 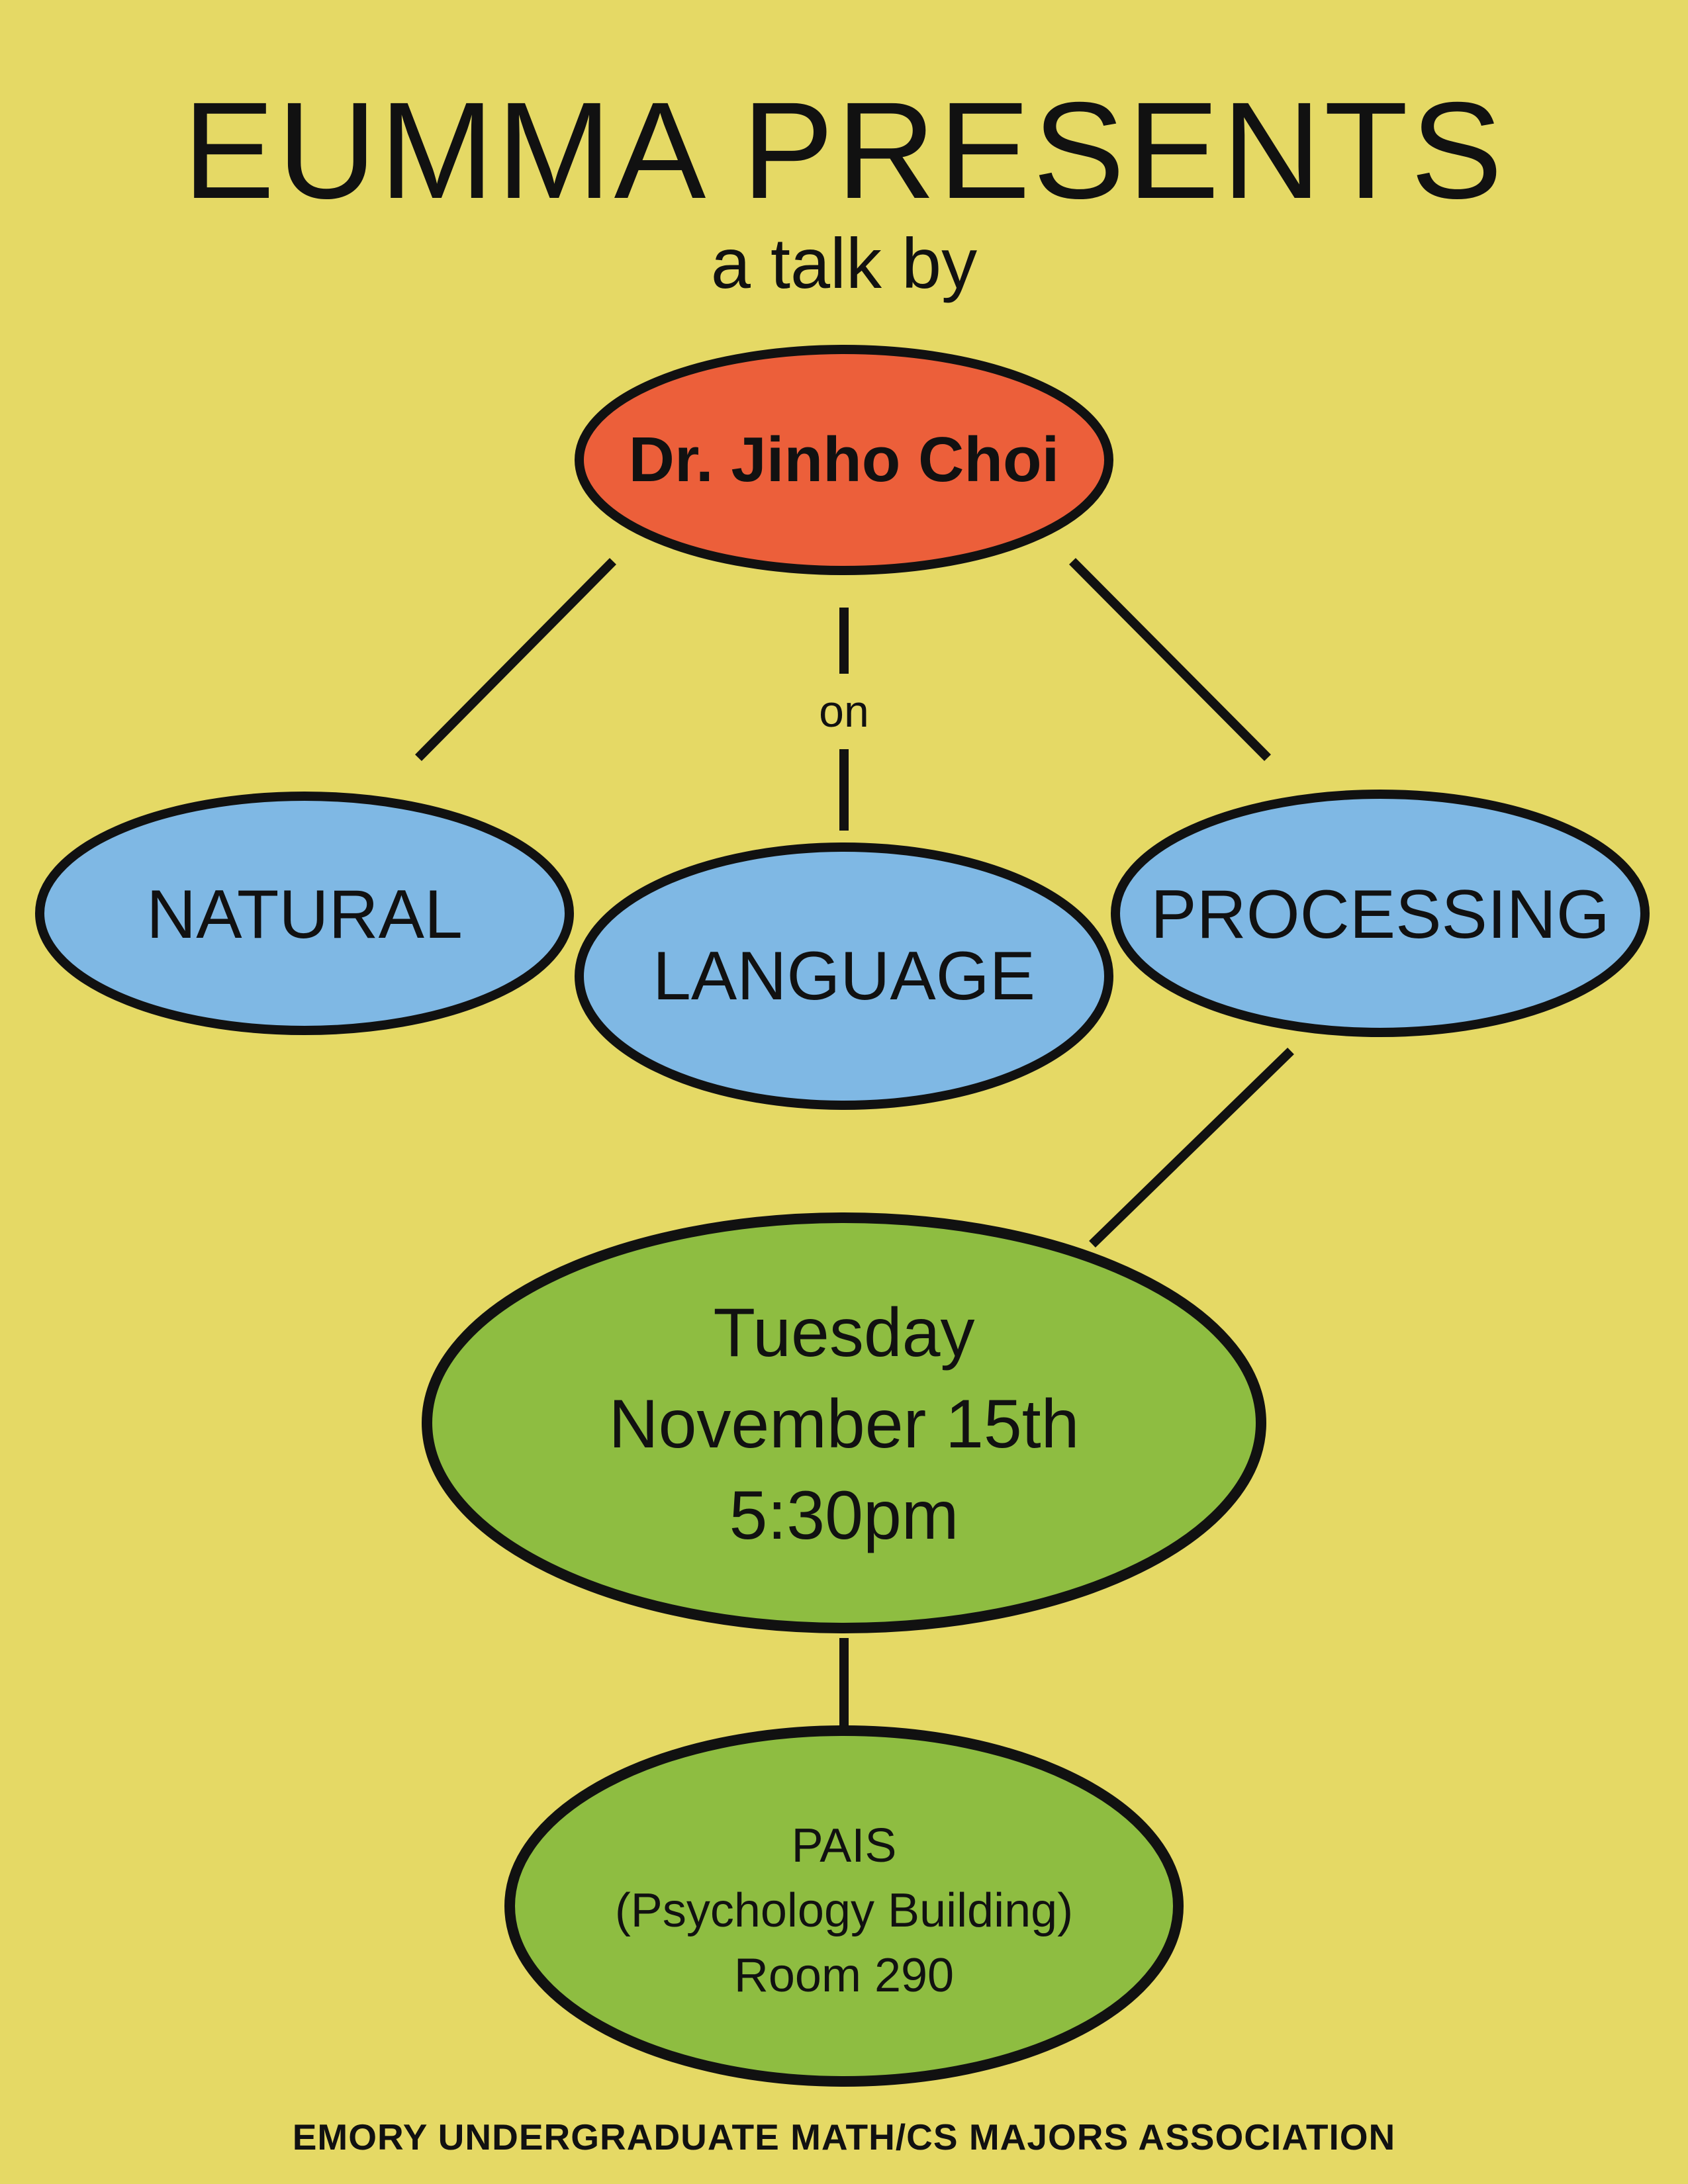 I want to click on location-ellipse, so click(x=844, y=1906).